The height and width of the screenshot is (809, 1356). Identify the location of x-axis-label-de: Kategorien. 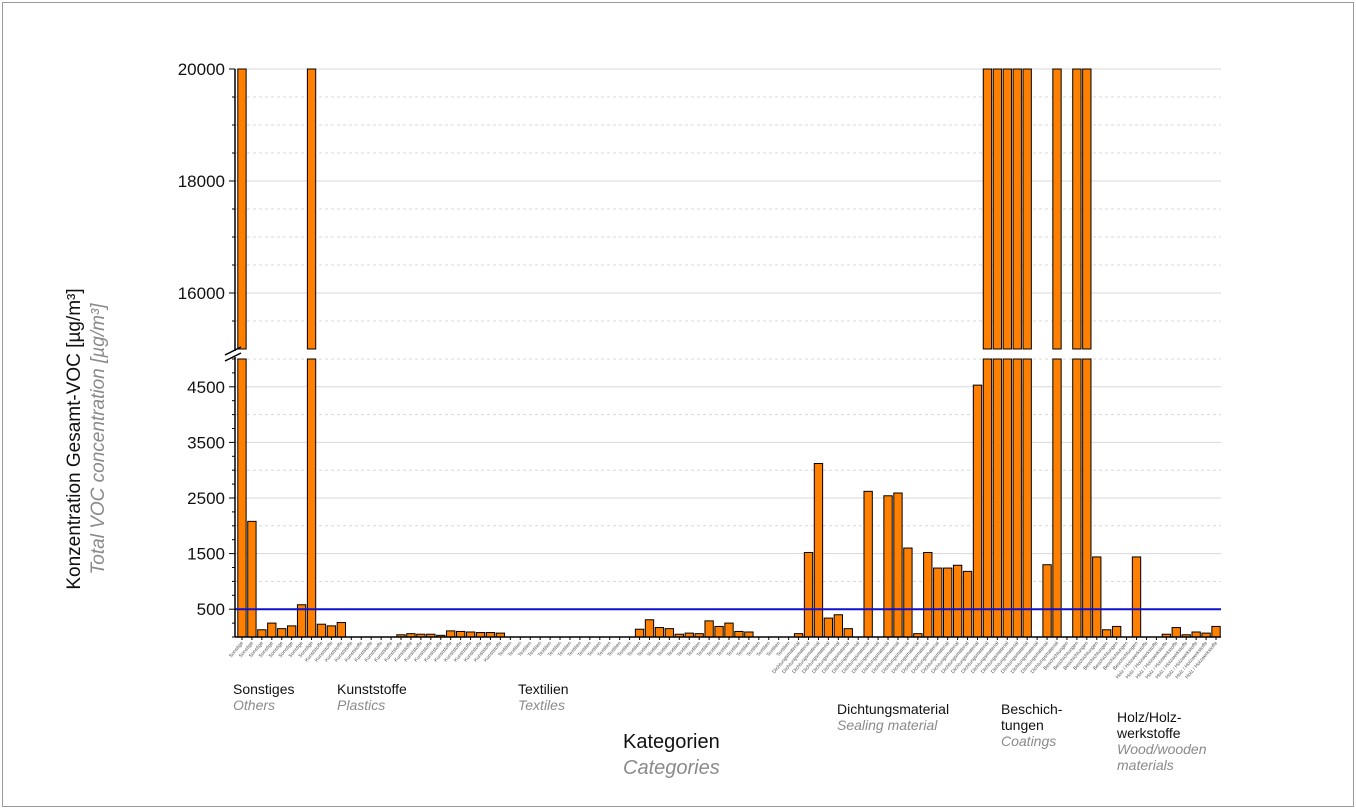
(671, 742).